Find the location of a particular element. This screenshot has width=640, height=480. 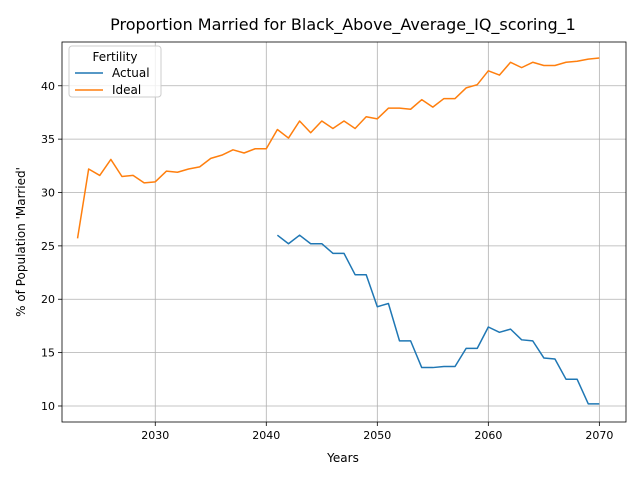

x-tick-label: 2030 is located at coordinates (155, 435).